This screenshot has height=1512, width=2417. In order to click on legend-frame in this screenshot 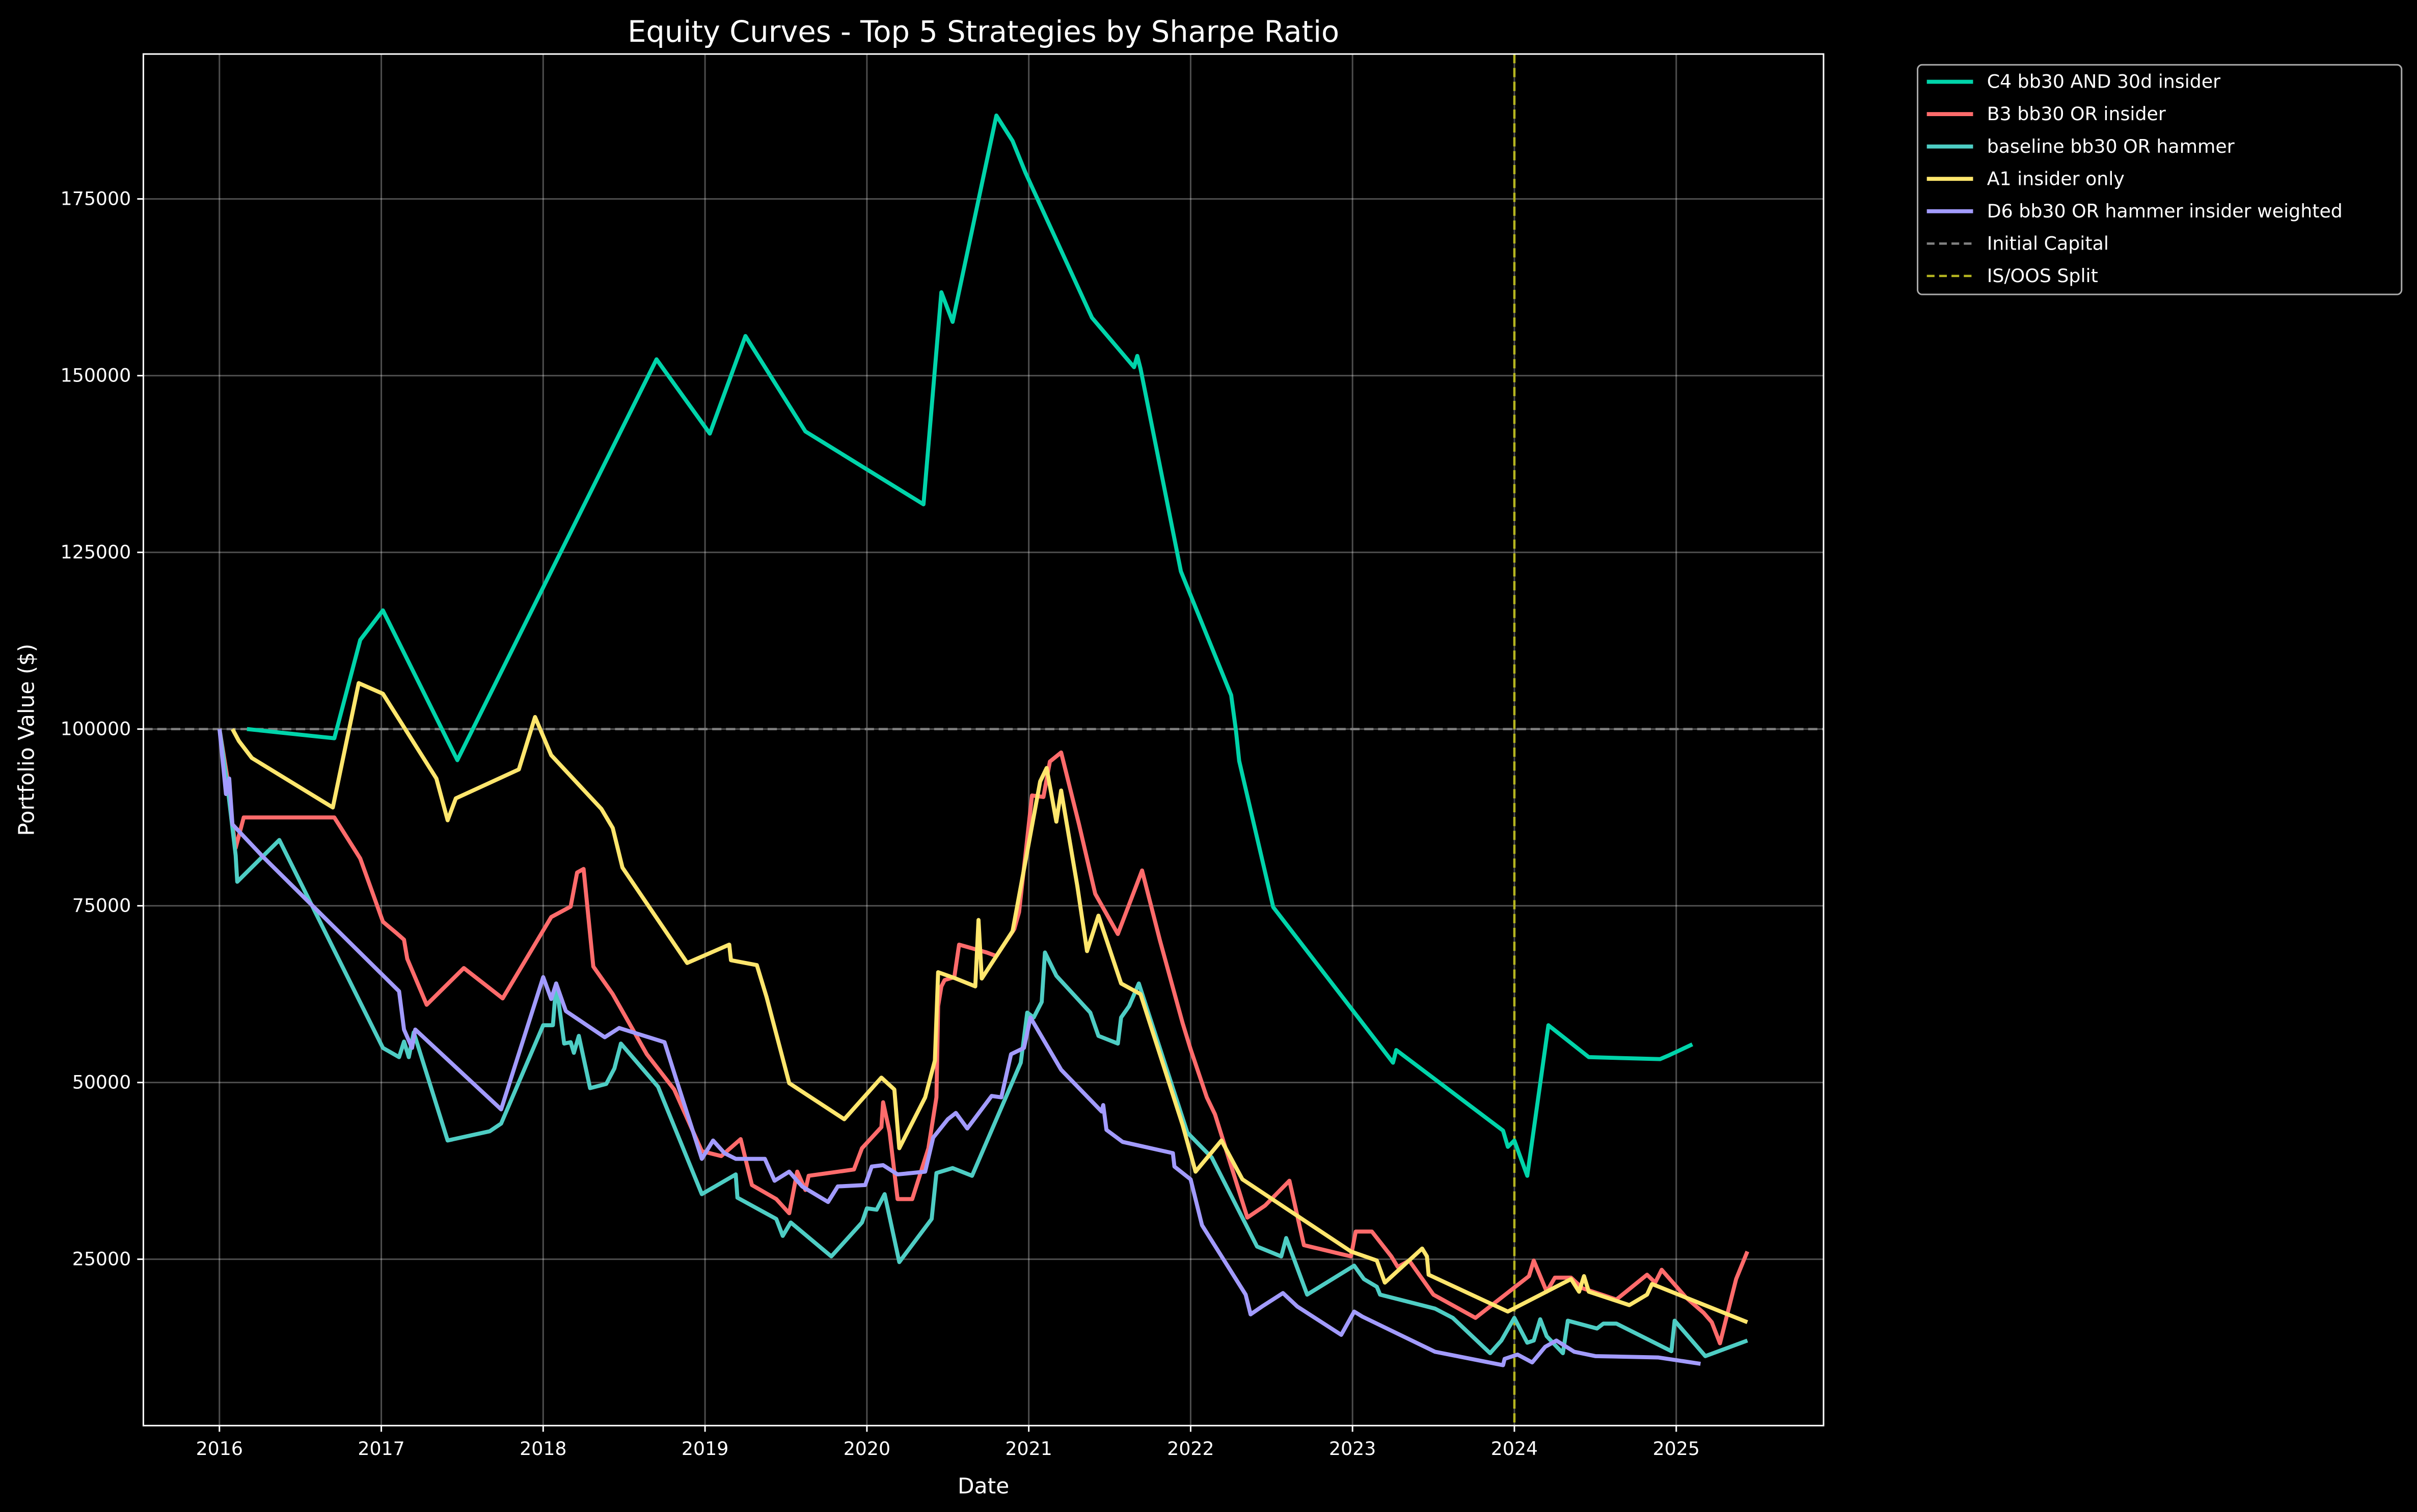, I will do `click(2160, 179)`.